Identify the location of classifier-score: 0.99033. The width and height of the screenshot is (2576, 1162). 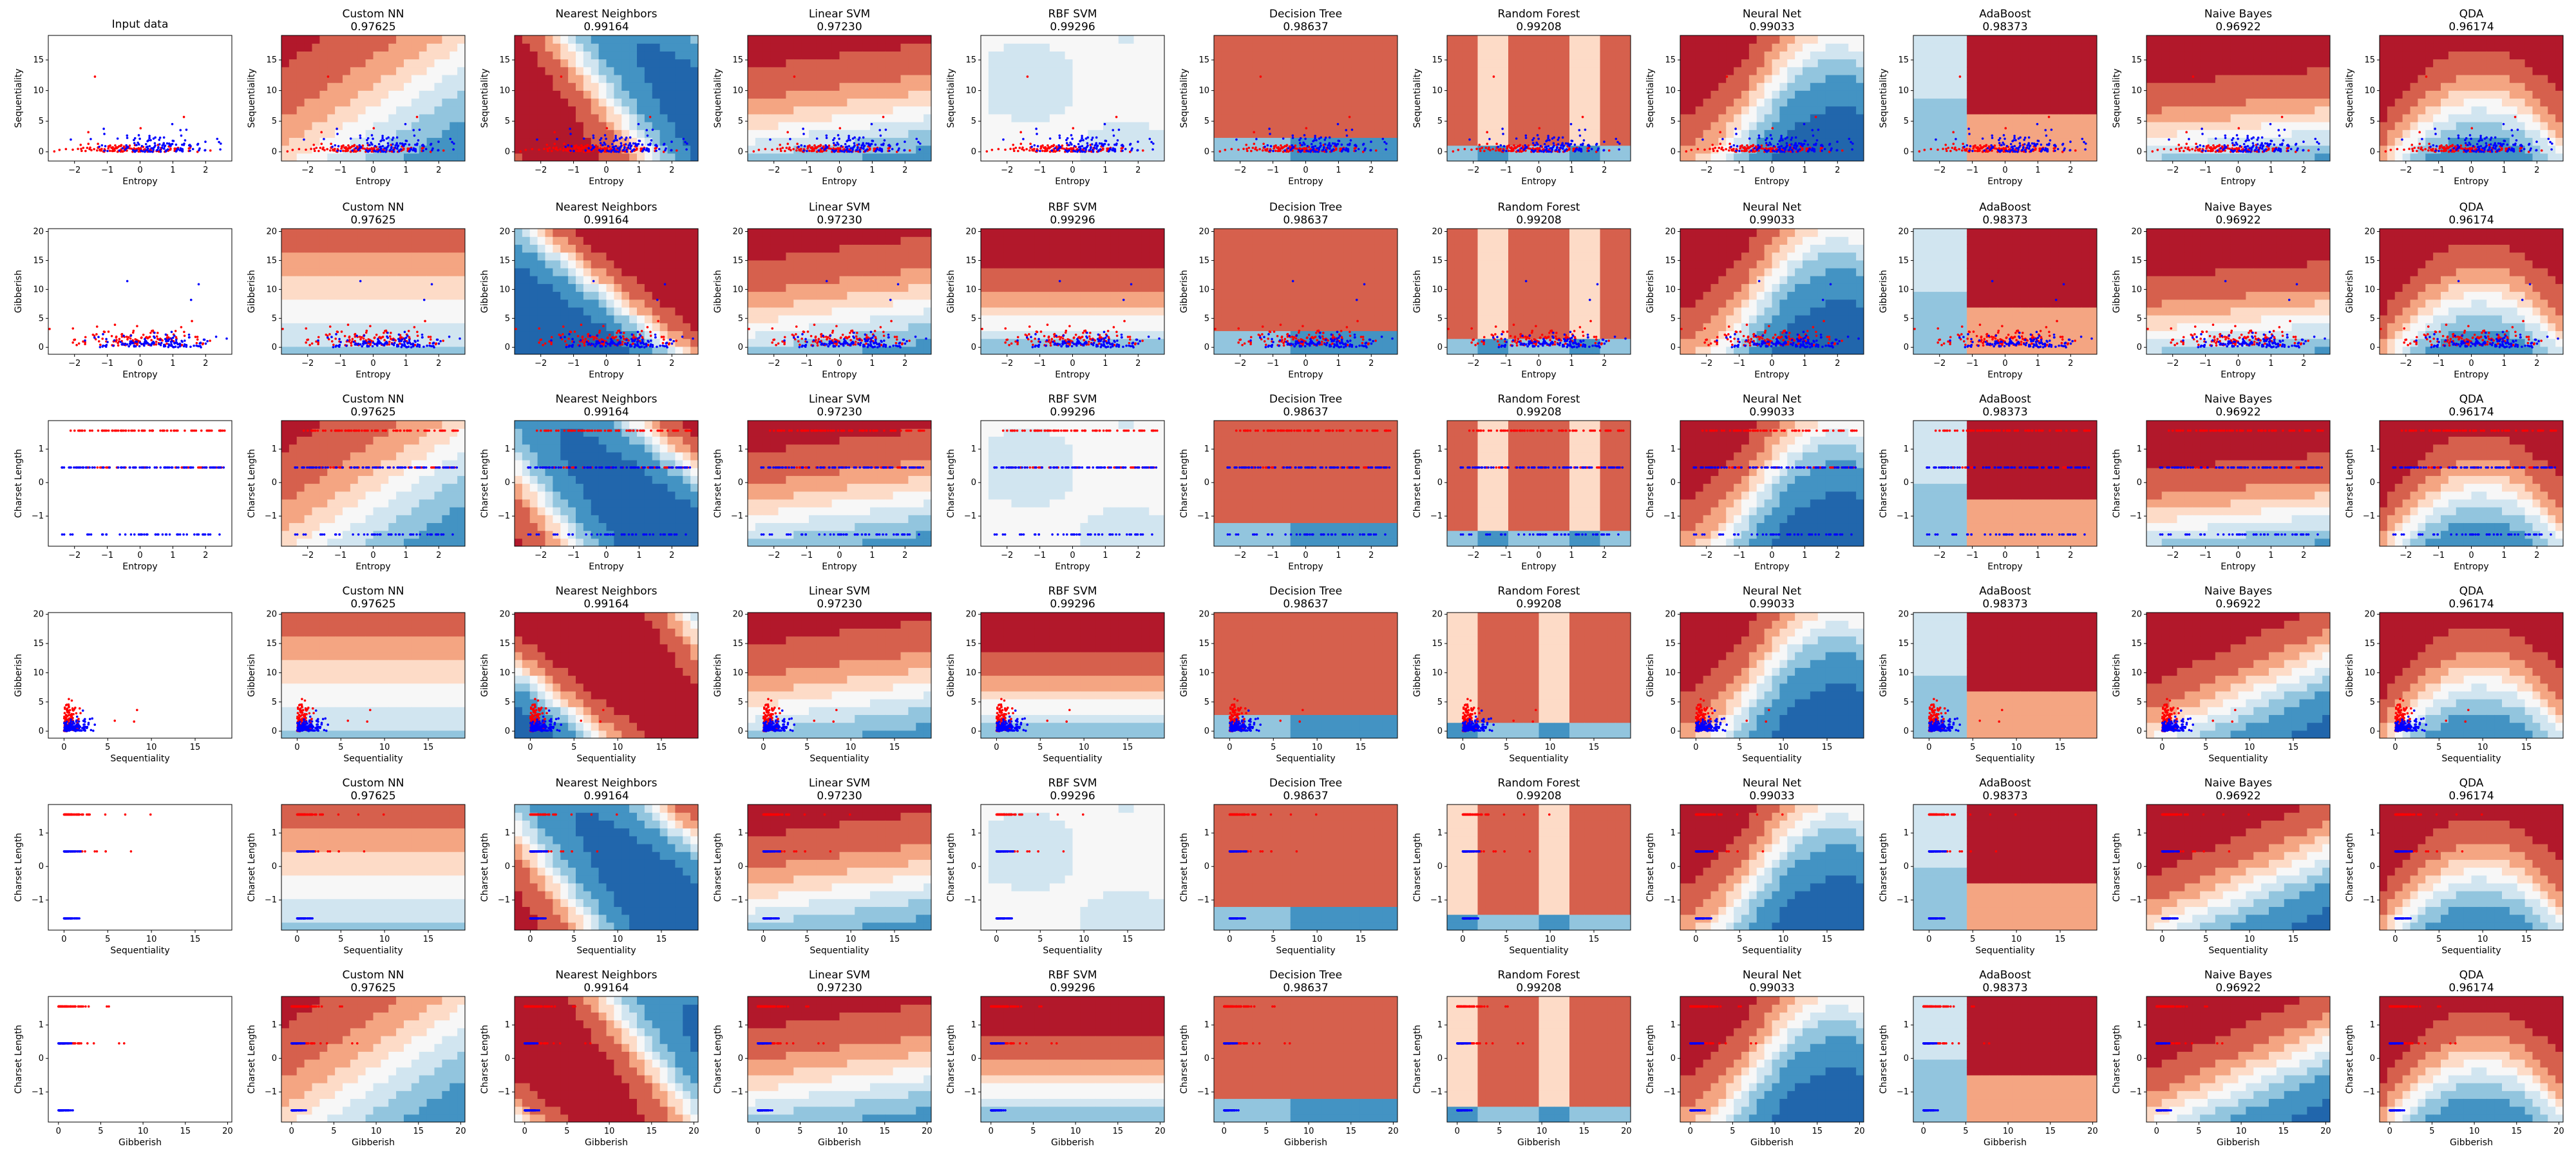
(1772, 27).